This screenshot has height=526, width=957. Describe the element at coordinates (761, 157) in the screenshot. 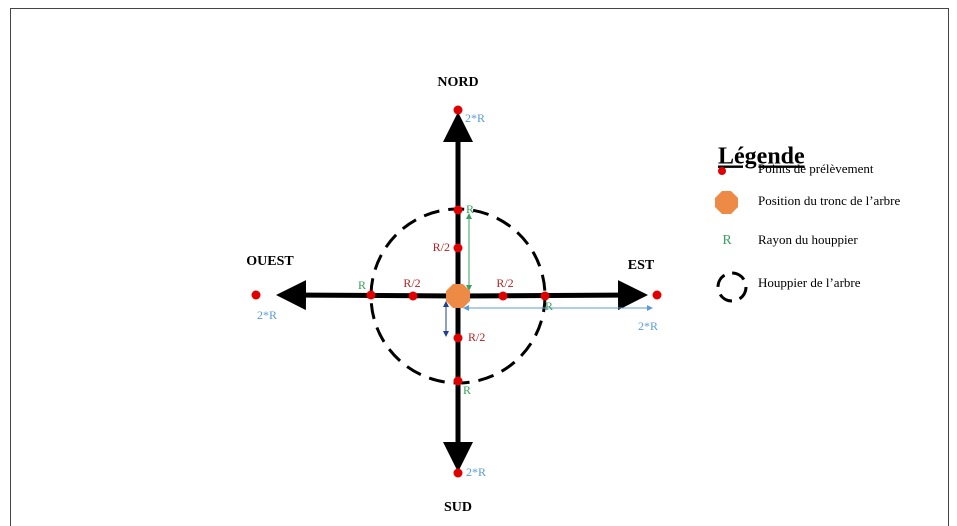

I see `legend-title: Légende` at that location.